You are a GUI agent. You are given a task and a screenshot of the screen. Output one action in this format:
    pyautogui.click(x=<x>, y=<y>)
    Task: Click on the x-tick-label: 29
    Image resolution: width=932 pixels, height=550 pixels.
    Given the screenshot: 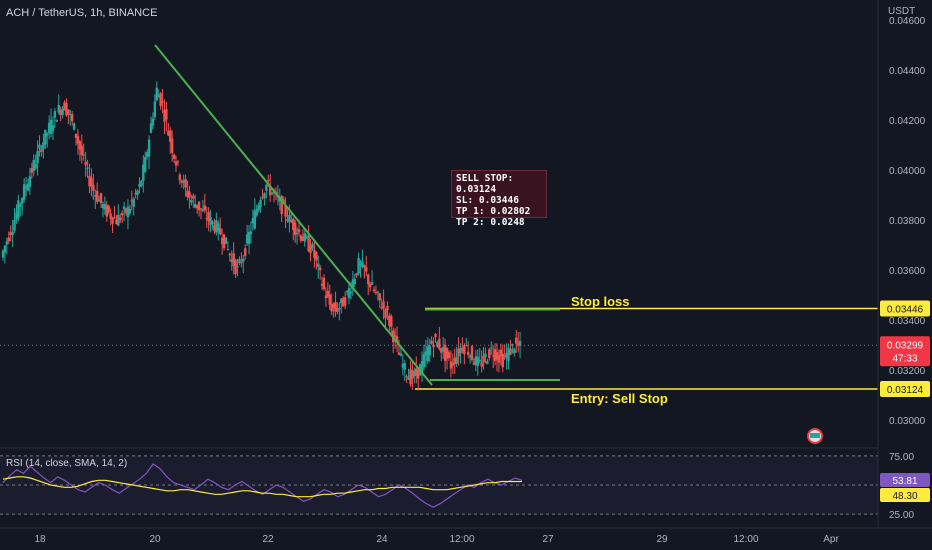 What is the action you would take?
    pyautogui.click(x=662, y=539)
    